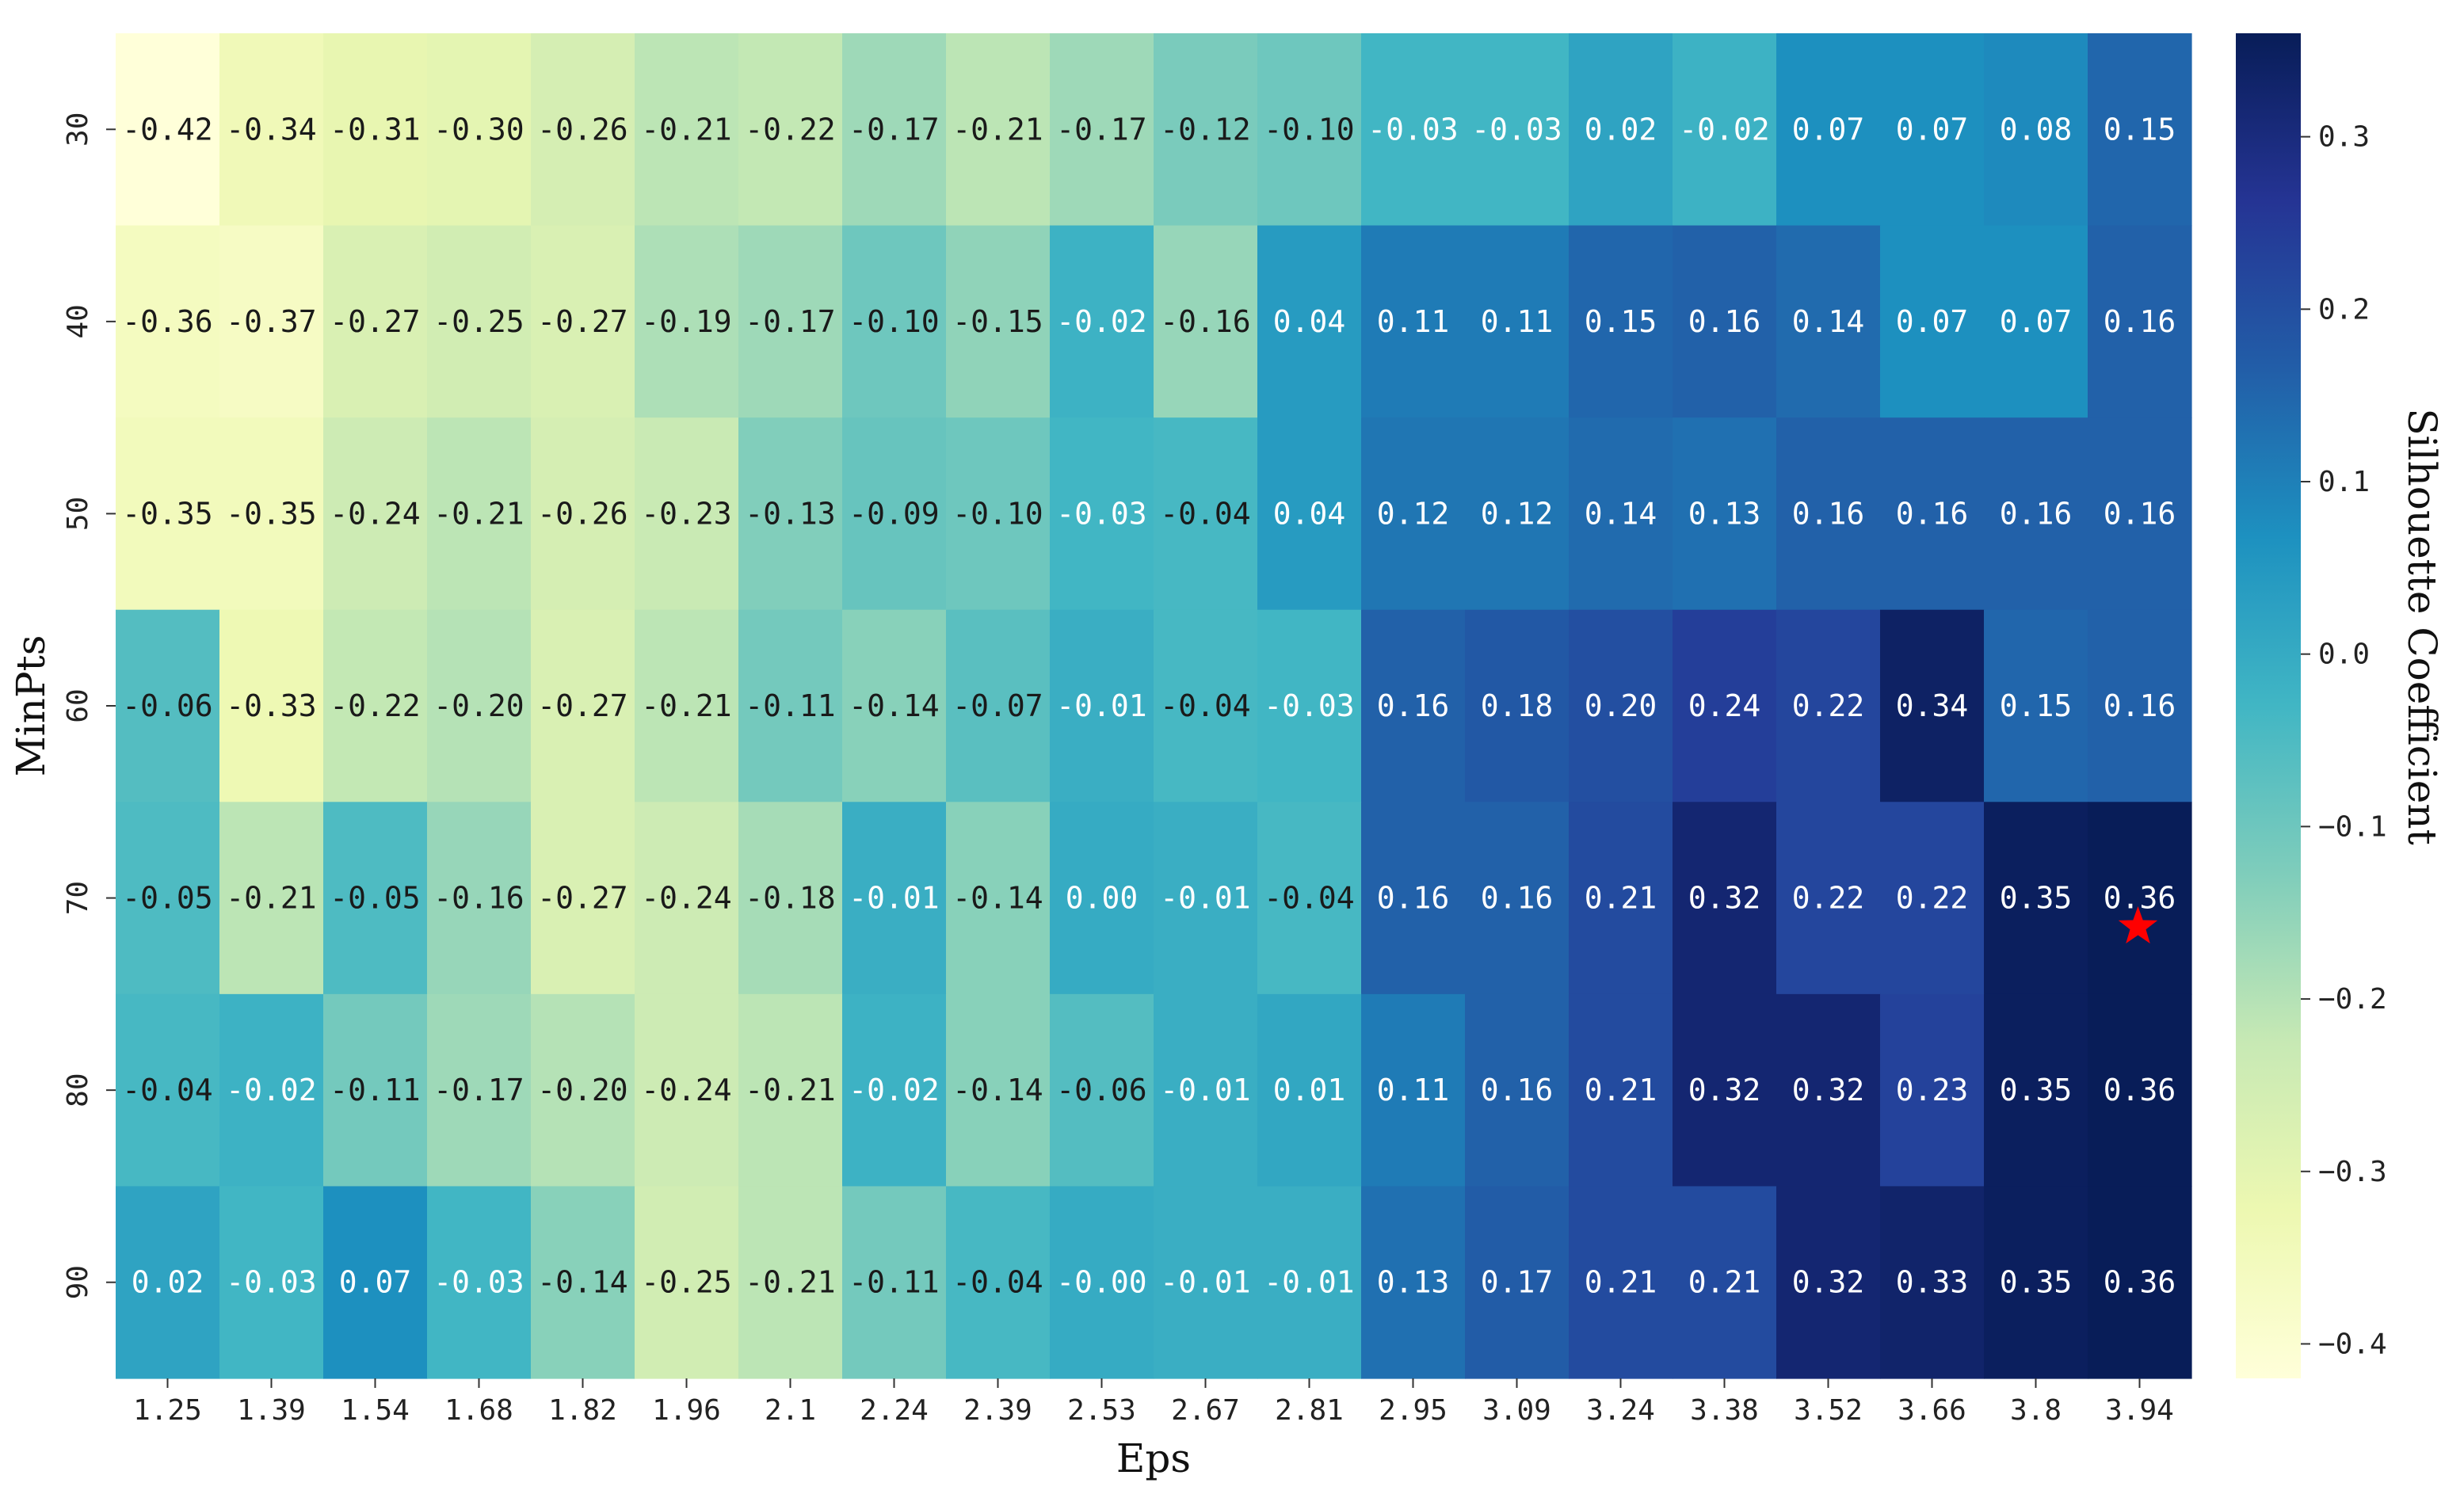  I want to click on x-tick-label: 1.39, so click(271, 1410).